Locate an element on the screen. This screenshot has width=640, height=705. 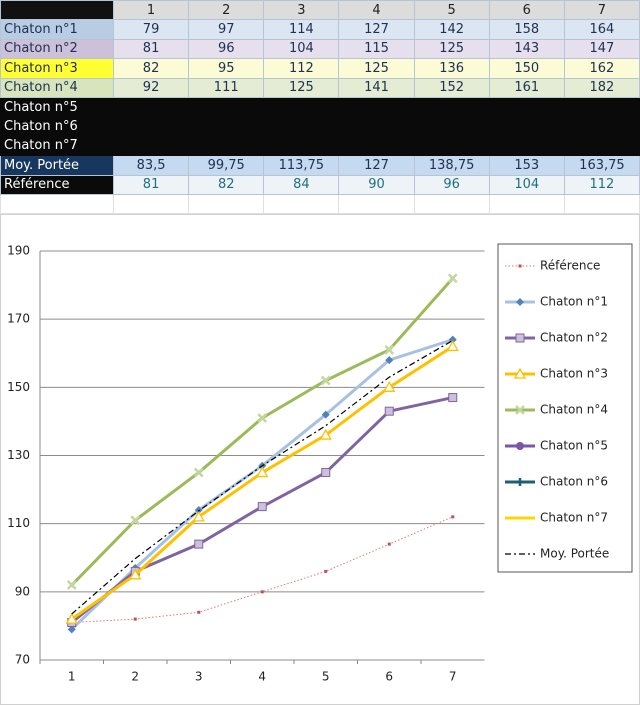
table-cell: 158 is located at coordinates (526, 29).